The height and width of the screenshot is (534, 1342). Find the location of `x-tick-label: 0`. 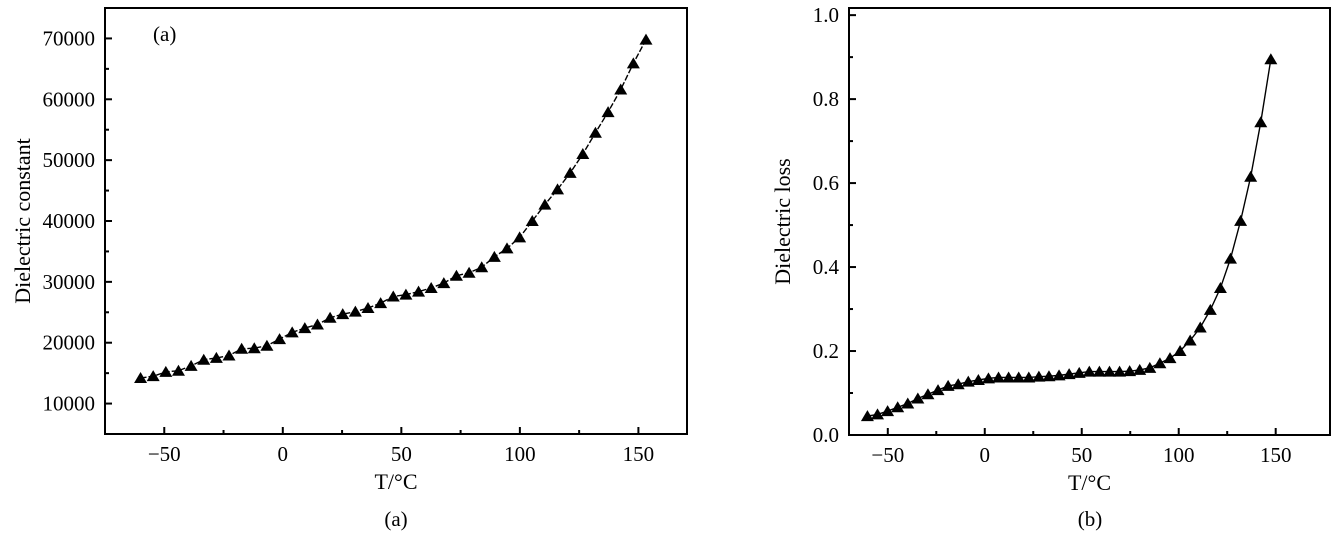

x-tick-label: 0 is located at coordinates (985, 455).